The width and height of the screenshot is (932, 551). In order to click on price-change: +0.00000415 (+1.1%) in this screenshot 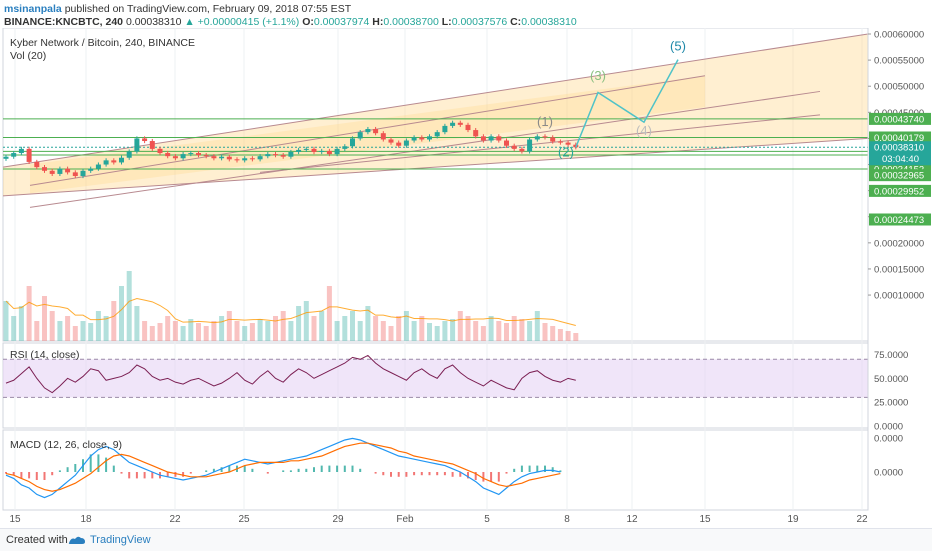, I will do `click(248, 22)`.